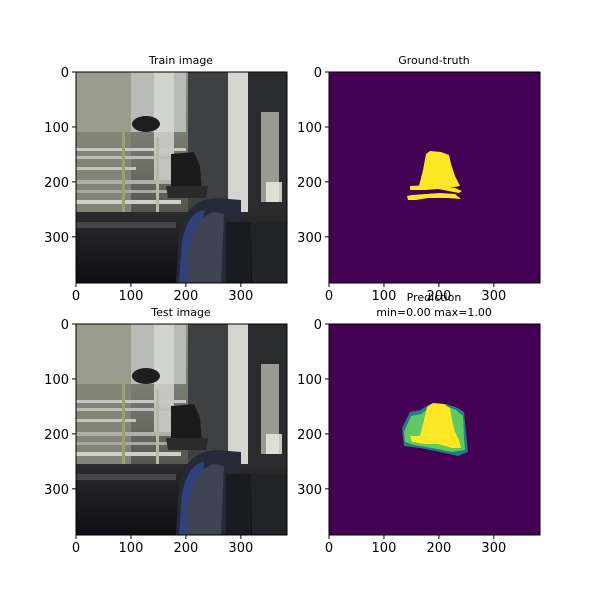  Describe the element at coordinates (181, 177) in the screenshot. I see `train-image-photo` at that location.